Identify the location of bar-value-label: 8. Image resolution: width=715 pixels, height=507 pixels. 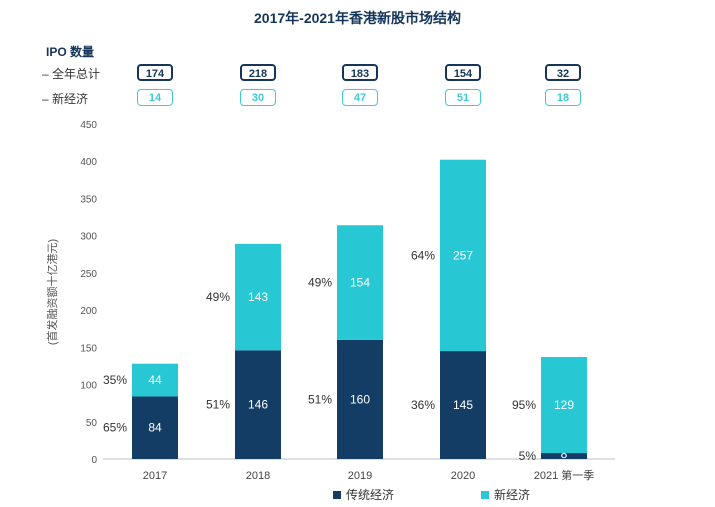
(564, 454).